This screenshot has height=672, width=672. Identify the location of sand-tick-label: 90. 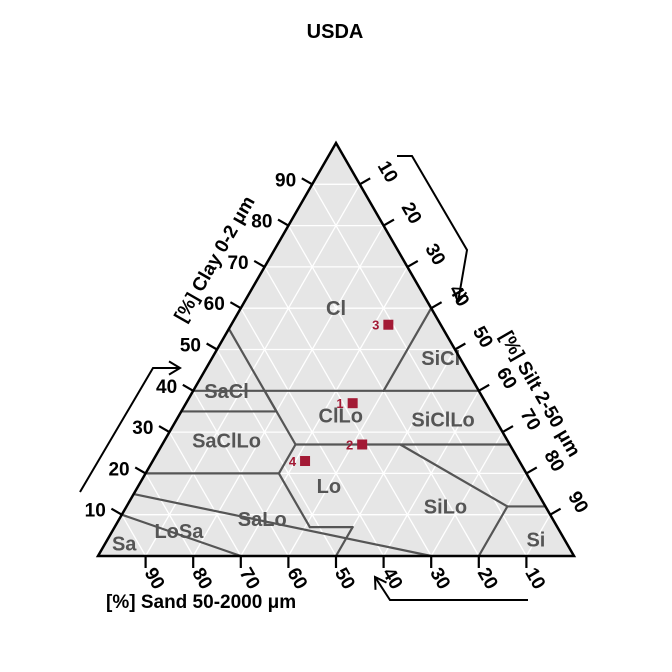
(154, 578).